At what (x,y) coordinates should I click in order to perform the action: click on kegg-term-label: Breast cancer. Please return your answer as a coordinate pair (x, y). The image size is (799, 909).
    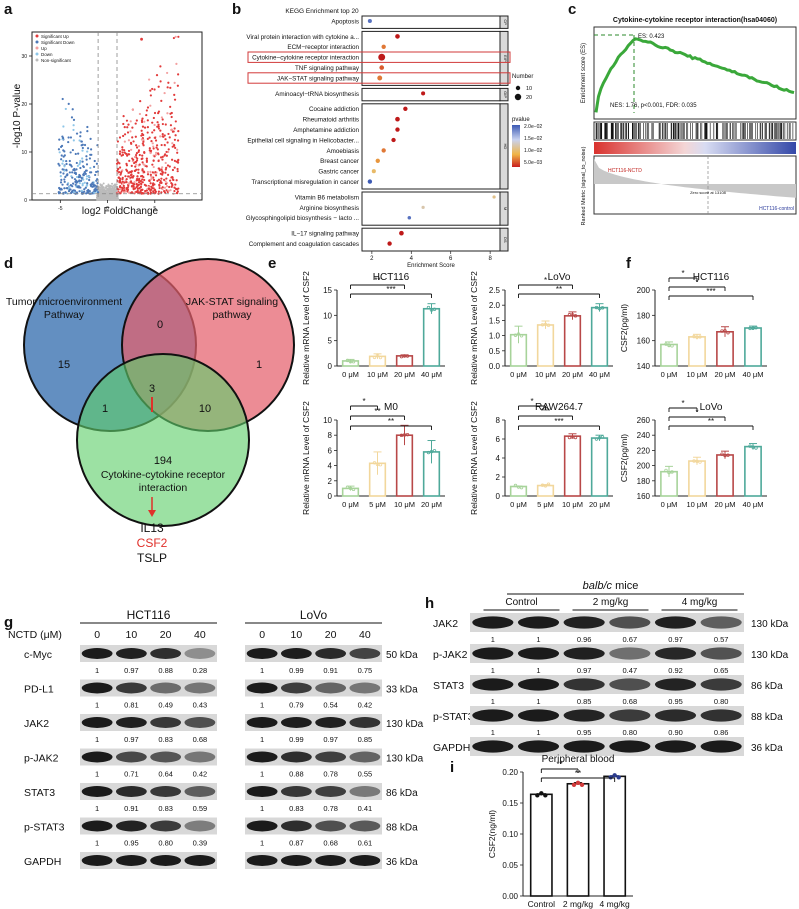
    Looking at the image, I should click on (339, 161).